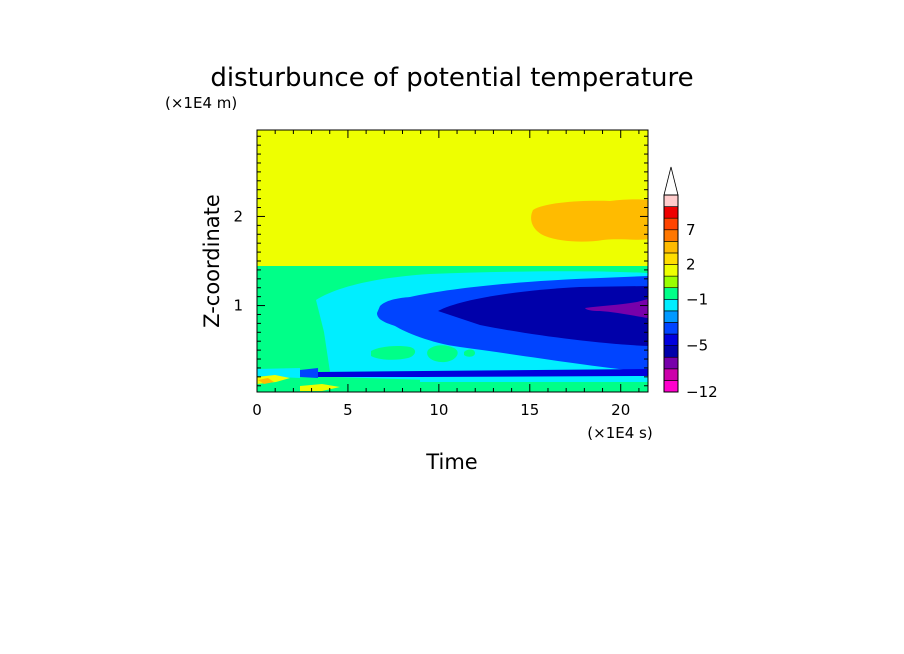 Image resolution: width=904 pixels, height=654 pixels. What do you see at coordinates (452, 198) in the screenshot?
I see `upper-layer-region` at bounding box center [452, 198].